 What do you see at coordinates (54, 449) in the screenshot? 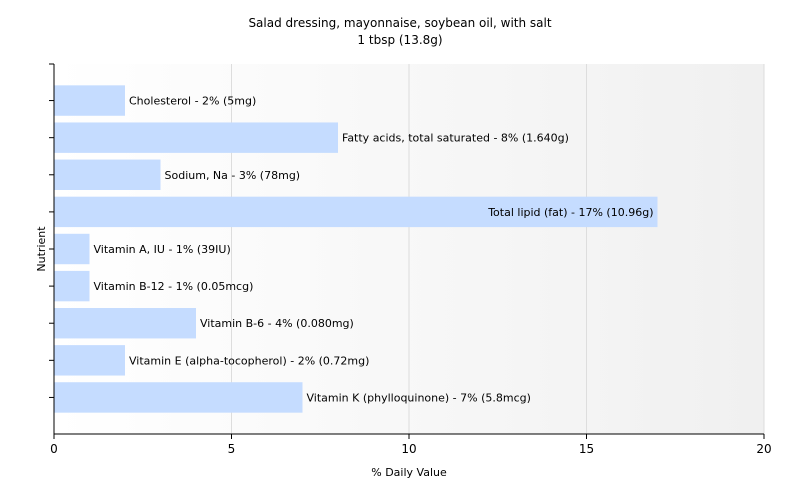
I see `x-tick-label-0: 0` at bounding box center [54, 449].